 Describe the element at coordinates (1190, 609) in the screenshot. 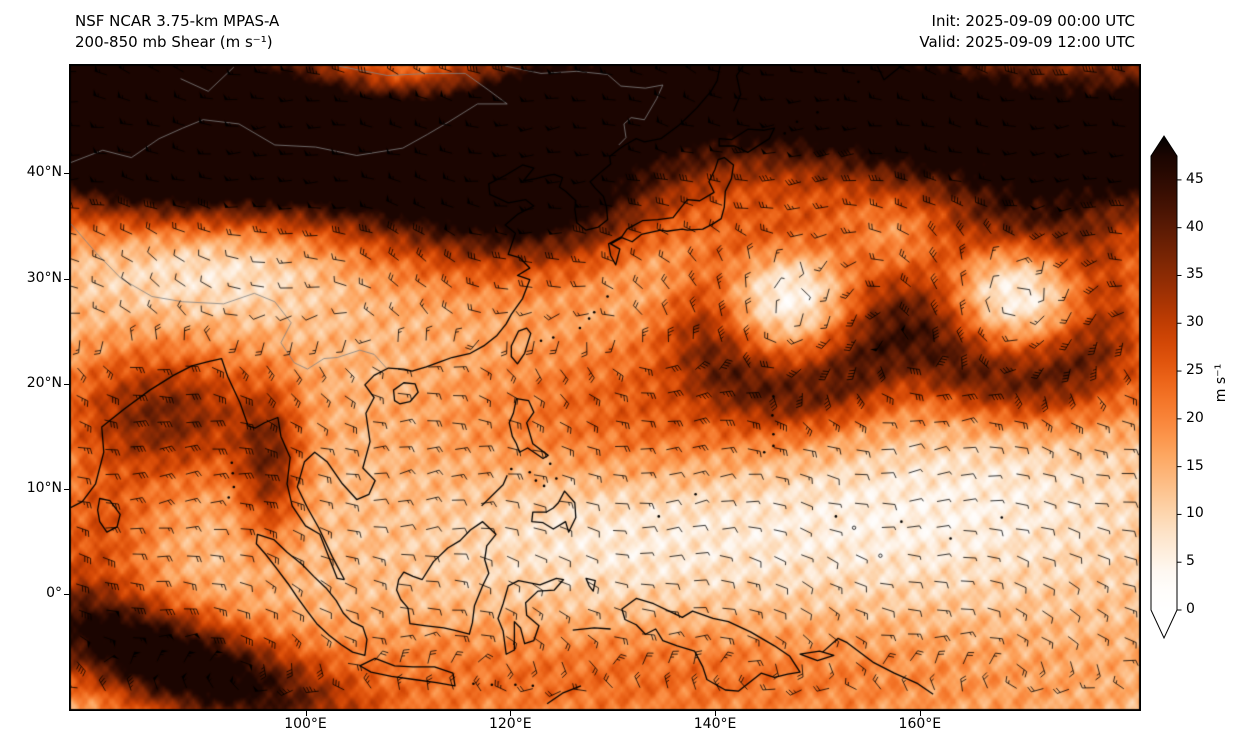

I see `colorbar-tick-label: 0` at that location.